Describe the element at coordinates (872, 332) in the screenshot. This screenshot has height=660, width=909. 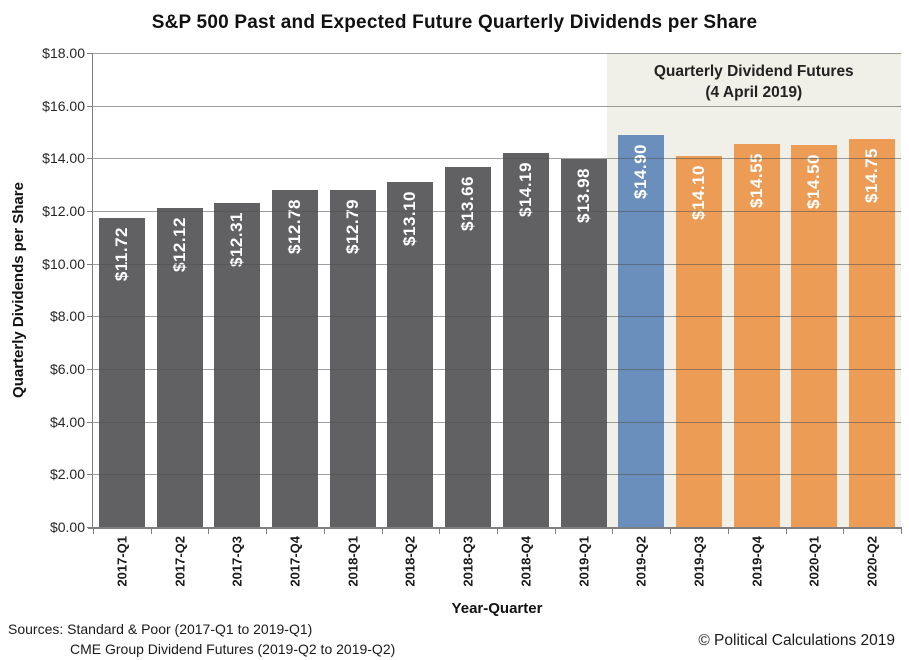
I see `bar-2020-Q2: $14.75` at that location.